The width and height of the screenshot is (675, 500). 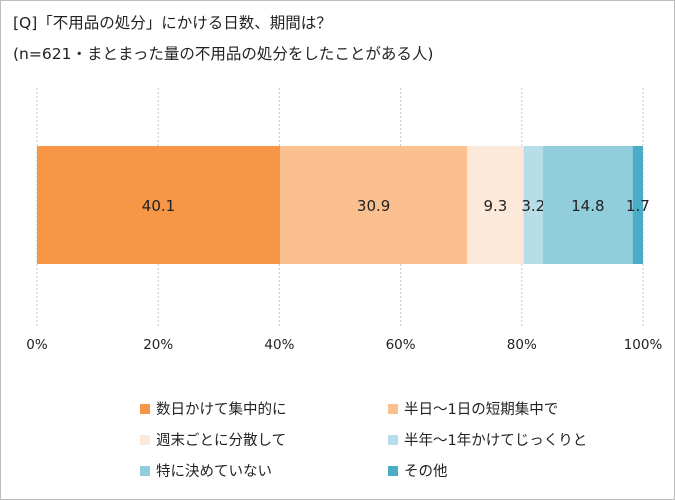 I want to click on x-tick-label: 20%, so click(x=158, y=345).